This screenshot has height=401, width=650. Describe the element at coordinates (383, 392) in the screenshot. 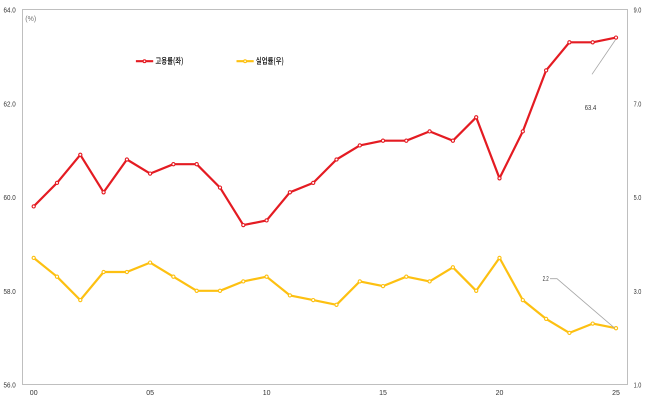

I see `svg-text: 15` at that location.